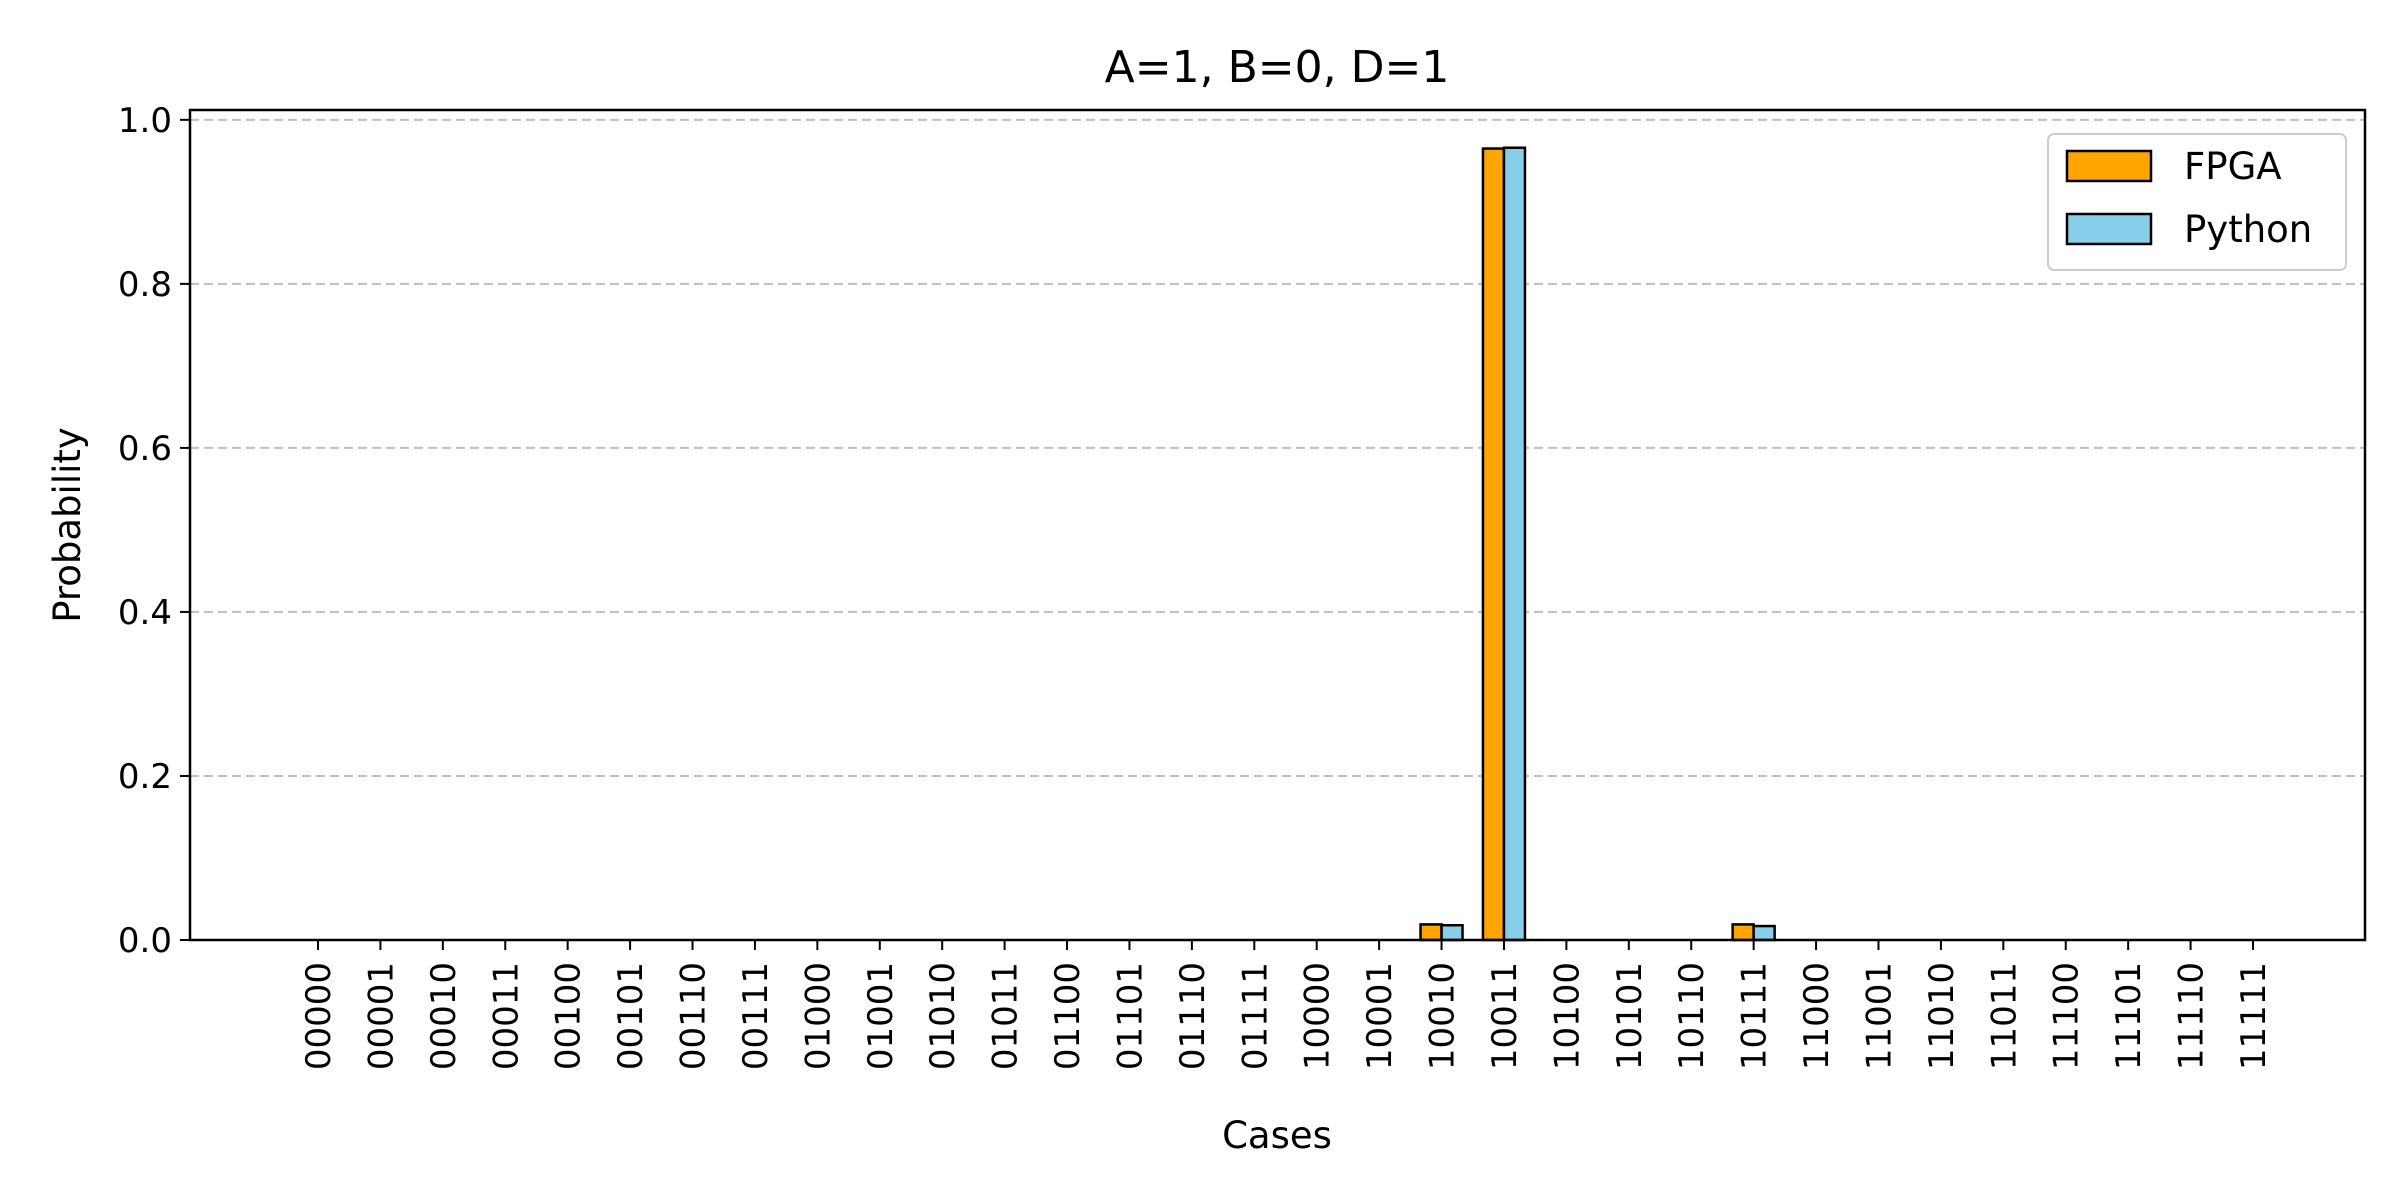 The image size is (2400, 1200). Describe the element at coordinates (818, 1016) in the screenshot. I see `x-tick-label: 01000` at that location.